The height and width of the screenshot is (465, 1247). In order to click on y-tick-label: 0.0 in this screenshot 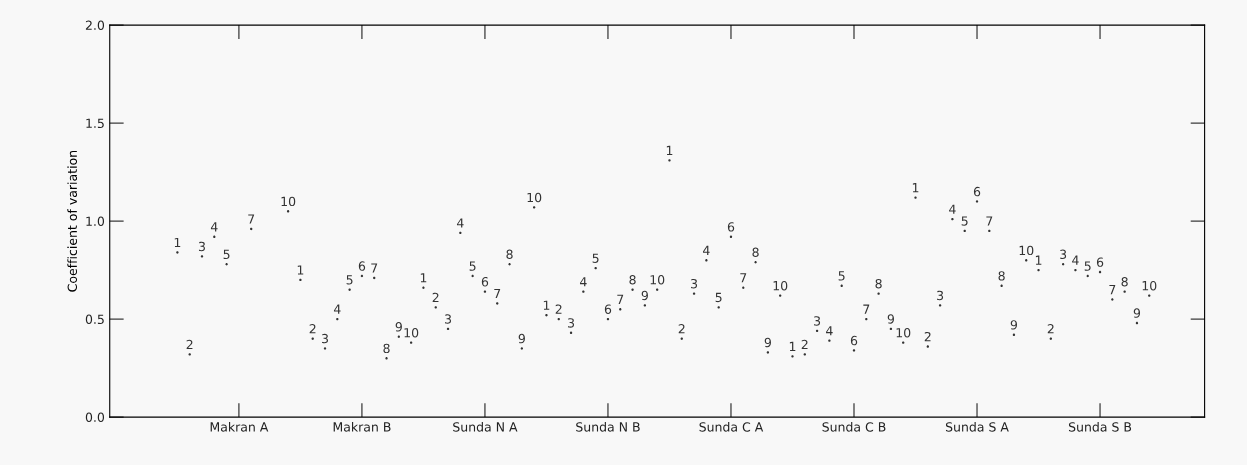, I will do `click(95, 417)`.